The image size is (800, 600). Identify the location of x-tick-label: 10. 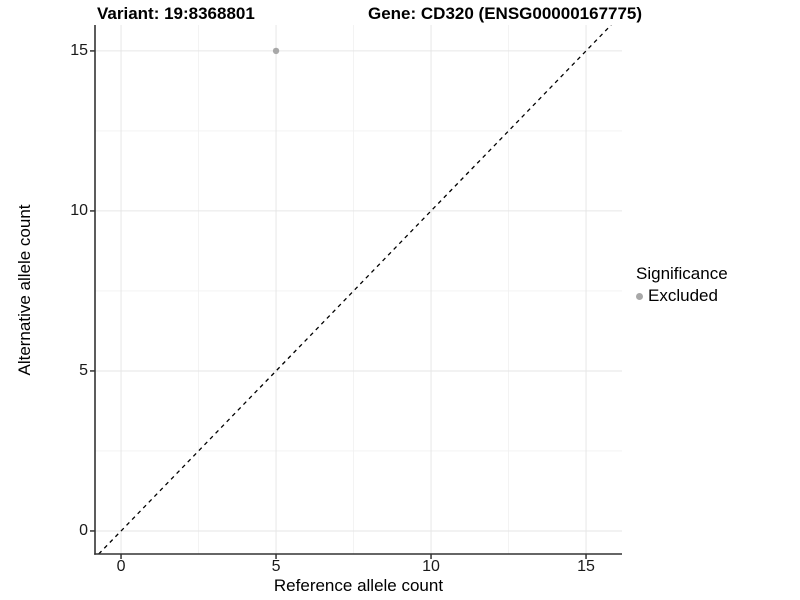
(431, 566).